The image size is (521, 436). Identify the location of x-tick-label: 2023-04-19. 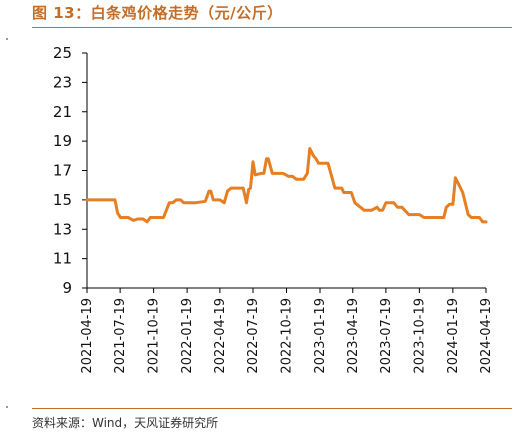
(353, 336).